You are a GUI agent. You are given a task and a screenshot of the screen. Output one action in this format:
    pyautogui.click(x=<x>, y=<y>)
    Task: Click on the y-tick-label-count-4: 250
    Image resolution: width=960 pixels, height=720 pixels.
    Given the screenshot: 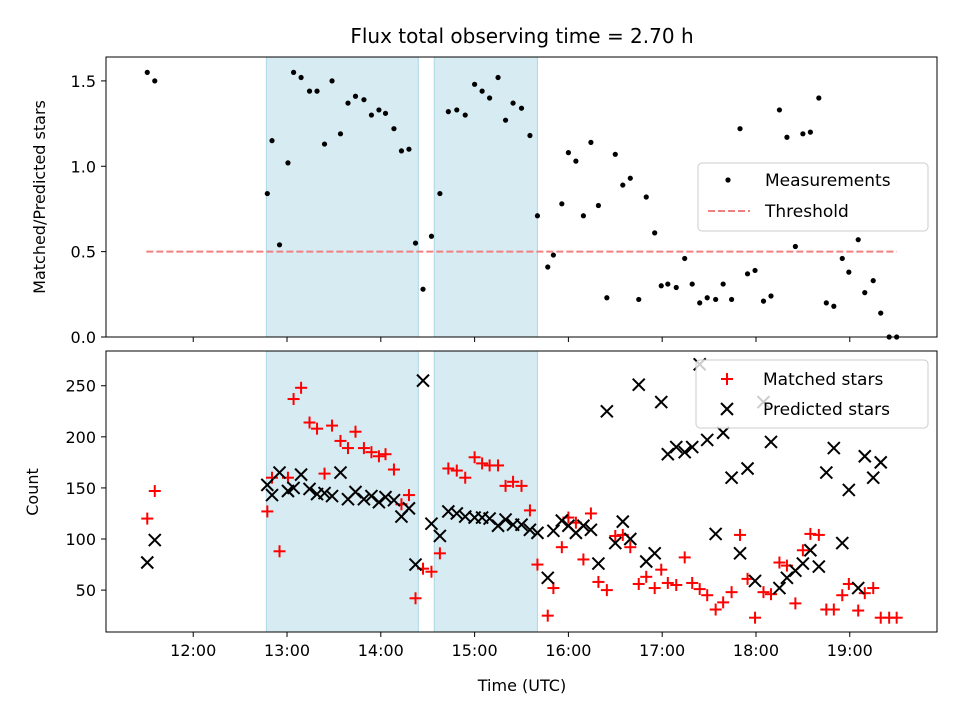 What is the action you would take?
    pyautogui.click(x=80, y=386)
    